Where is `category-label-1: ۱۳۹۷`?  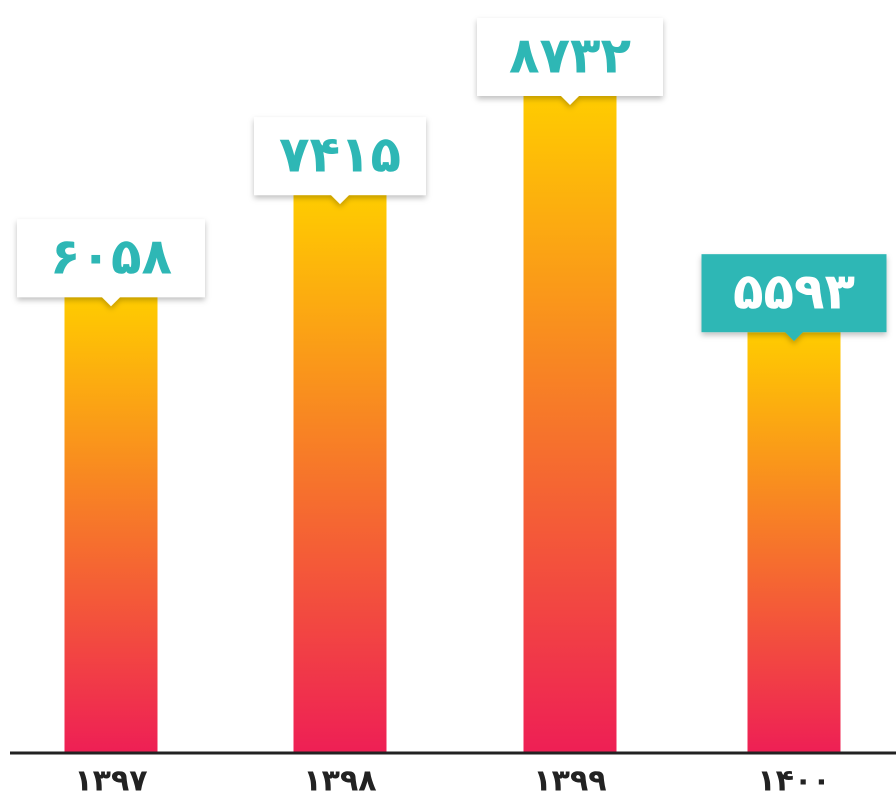
category-label-1: ۱۳۹۷ is located at coordinates (110, 780).